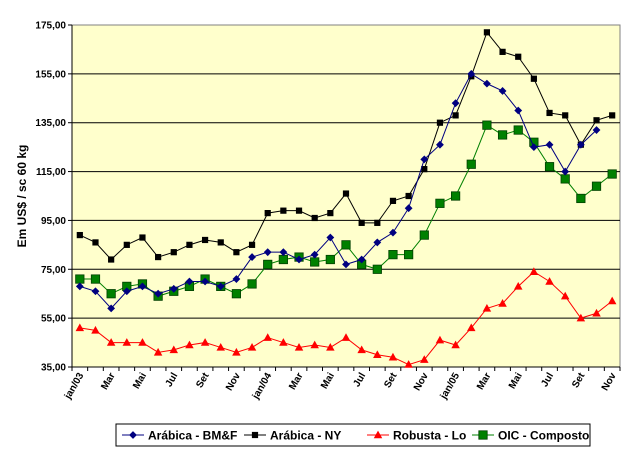 The image size is (636, 455). Describe the element at coordinates (530, 436) in the screenshot. I see `legend-item: OIC - Composto` at that location.